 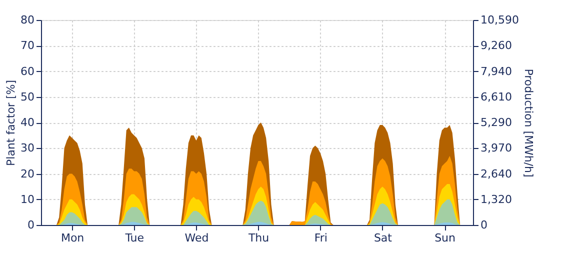 I want to click on x-tick-label: Mon, so click(x=72, y=238).